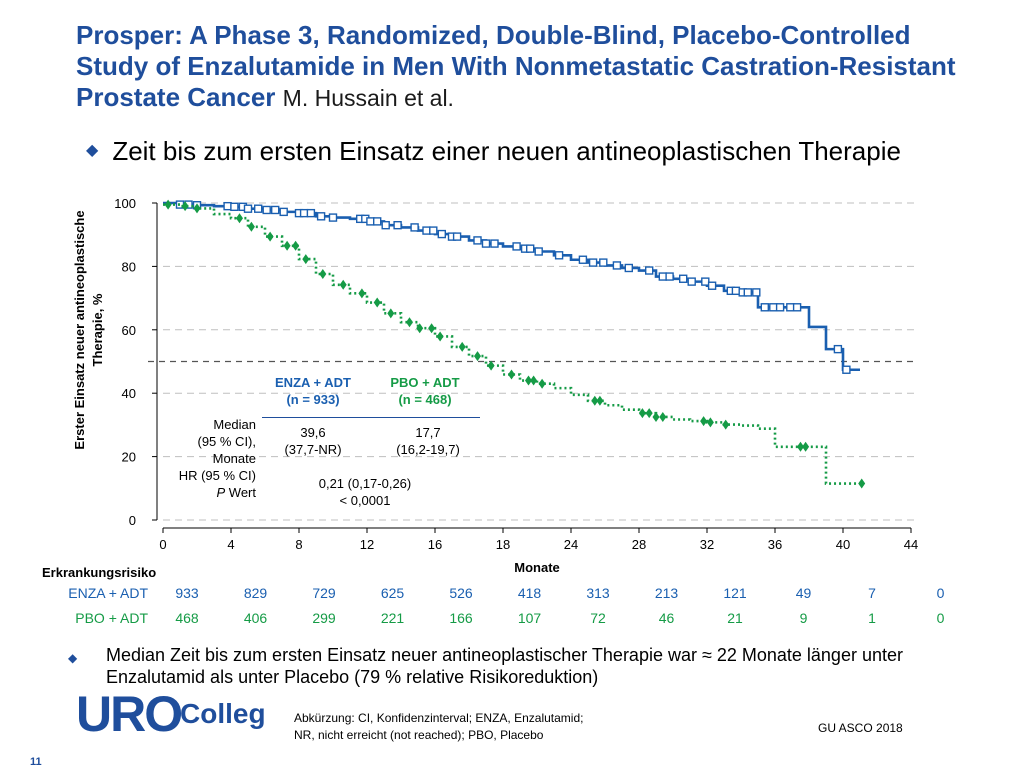  Describe the element at coordinates (217, 475) in the screenshot. I see `stats-hr-label: HR (95 % CI)` at that location.